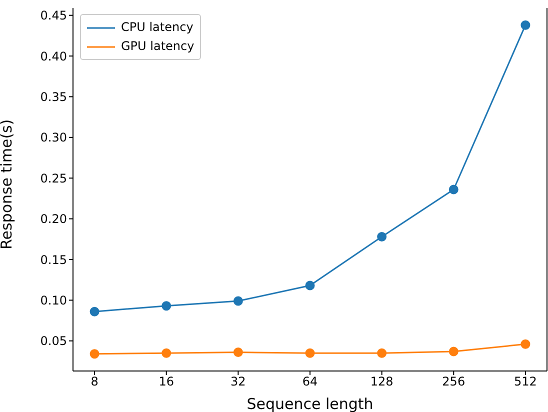 The height and width of the screenshot is (412, 548). What do you see at coordinates (310, 403) in the screenshot?
I see `x-axis-title: Sequence length` at bounding box center [310, 403].